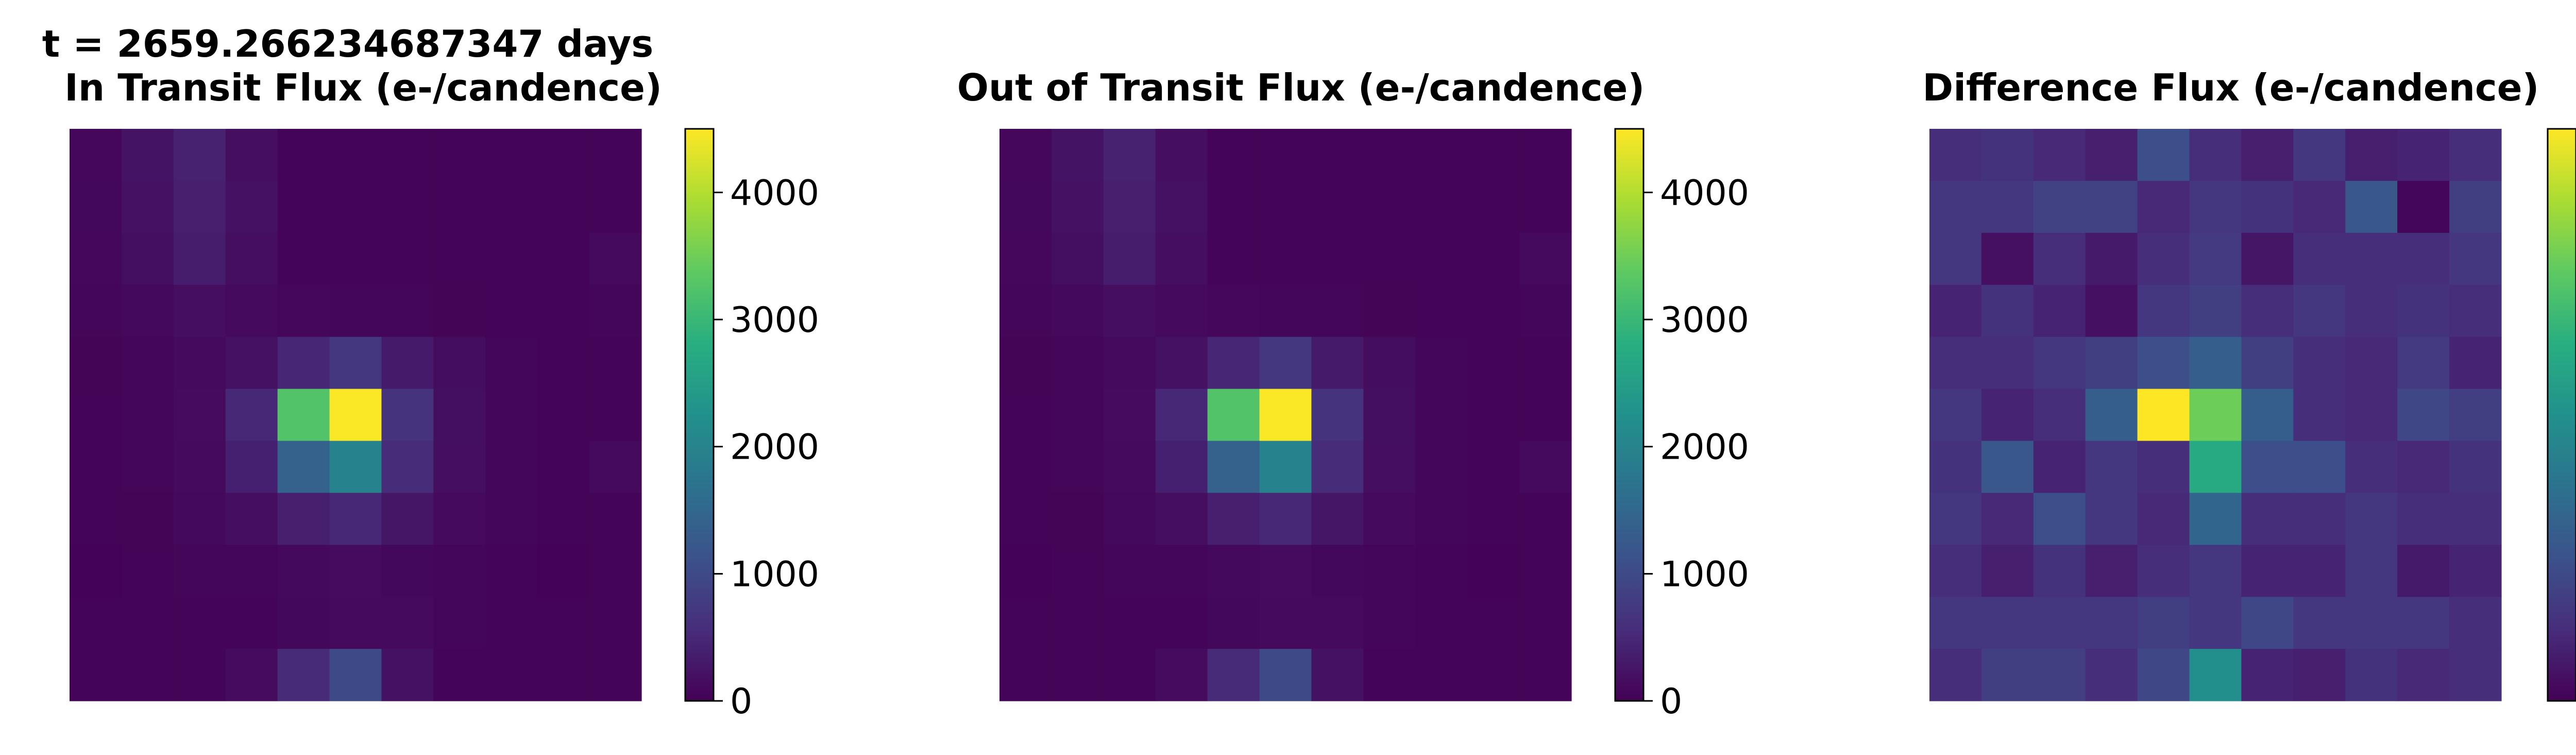 The width and height of the screenshot is (2576, 755). I want to click on colorbar-tick-label: 0, so click(741, 701).